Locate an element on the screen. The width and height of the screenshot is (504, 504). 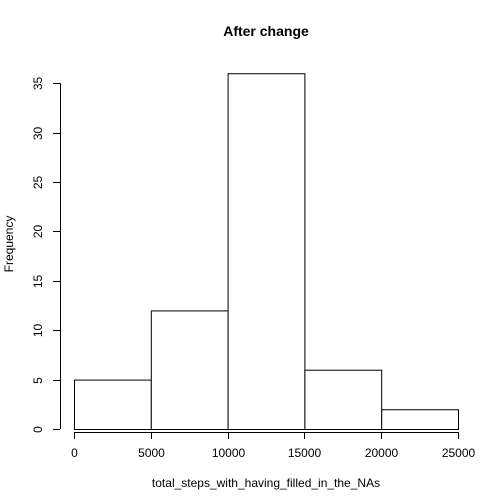
y-tick-label: 35 is located at coordinates (38, 84).